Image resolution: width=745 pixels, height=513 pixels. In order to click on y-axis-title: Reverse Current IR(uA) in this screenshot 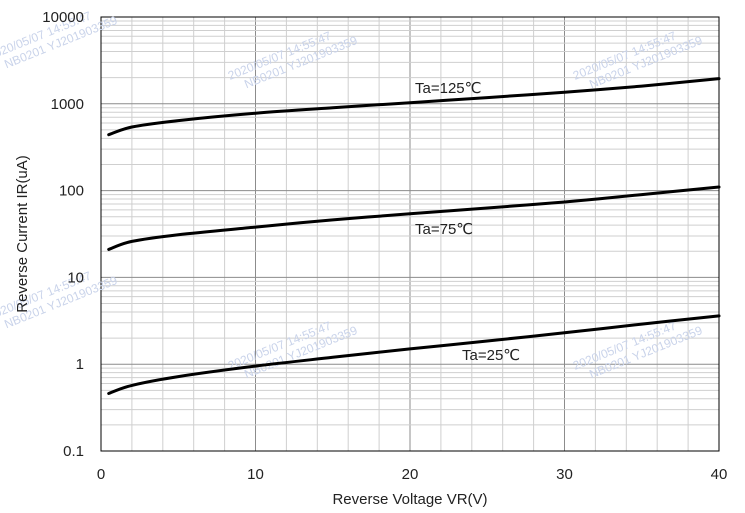, I will do `click(22, 234)`.